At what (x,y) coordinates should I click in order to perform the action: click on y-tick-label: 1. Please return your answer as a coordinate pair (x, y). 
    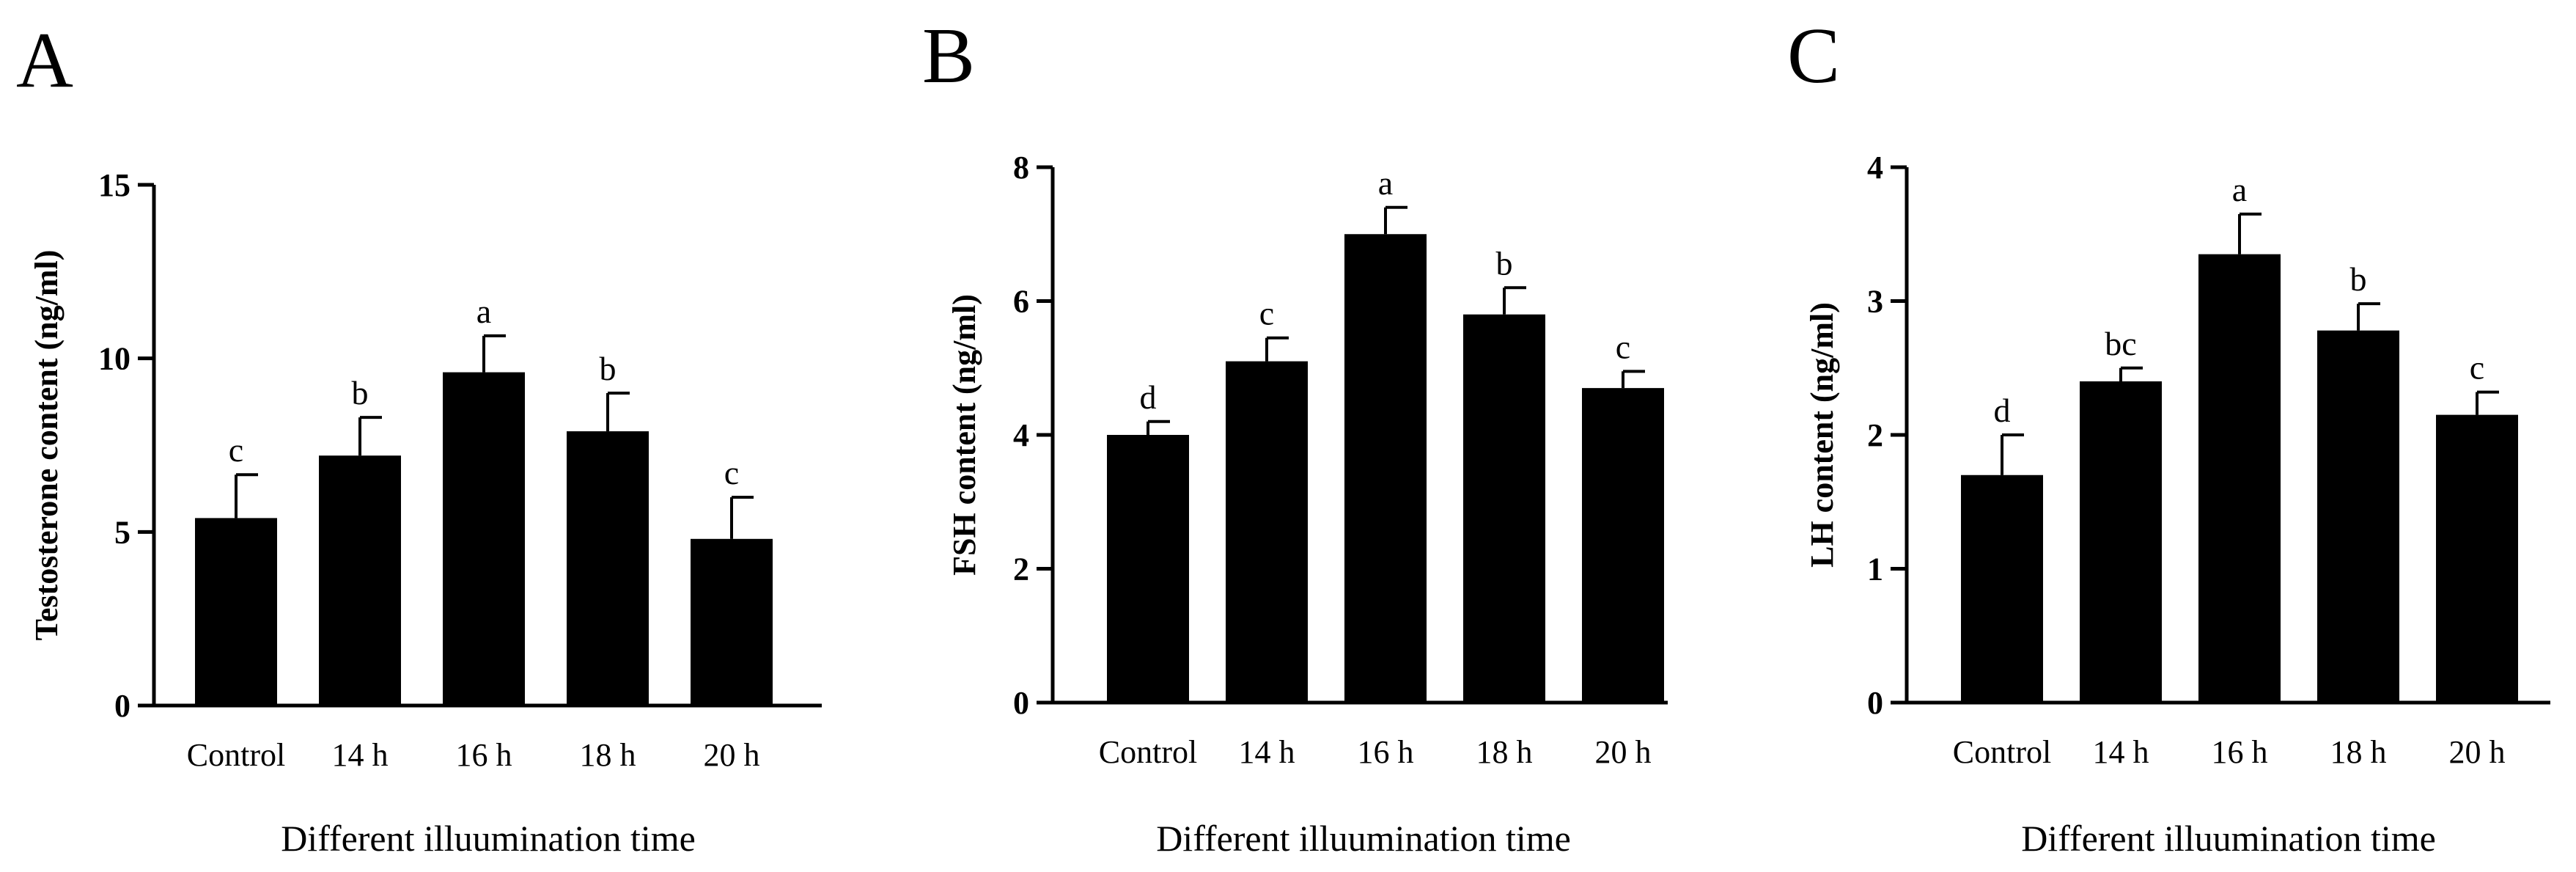
    Looking at the image, I should click on (1875, 569).